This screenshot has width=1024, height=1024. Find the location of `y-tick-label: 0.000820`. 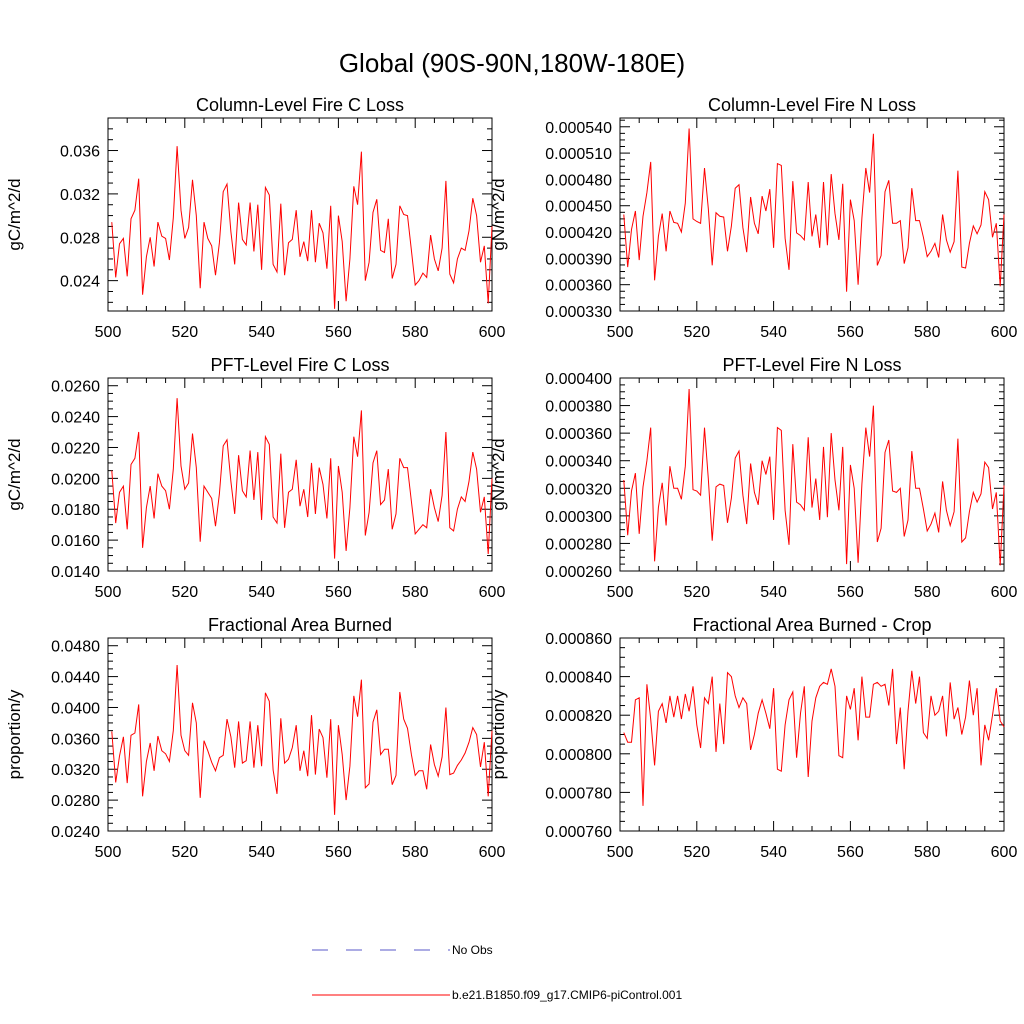

y-tick-label: 0.000820 is located at coordinates (578, 716).